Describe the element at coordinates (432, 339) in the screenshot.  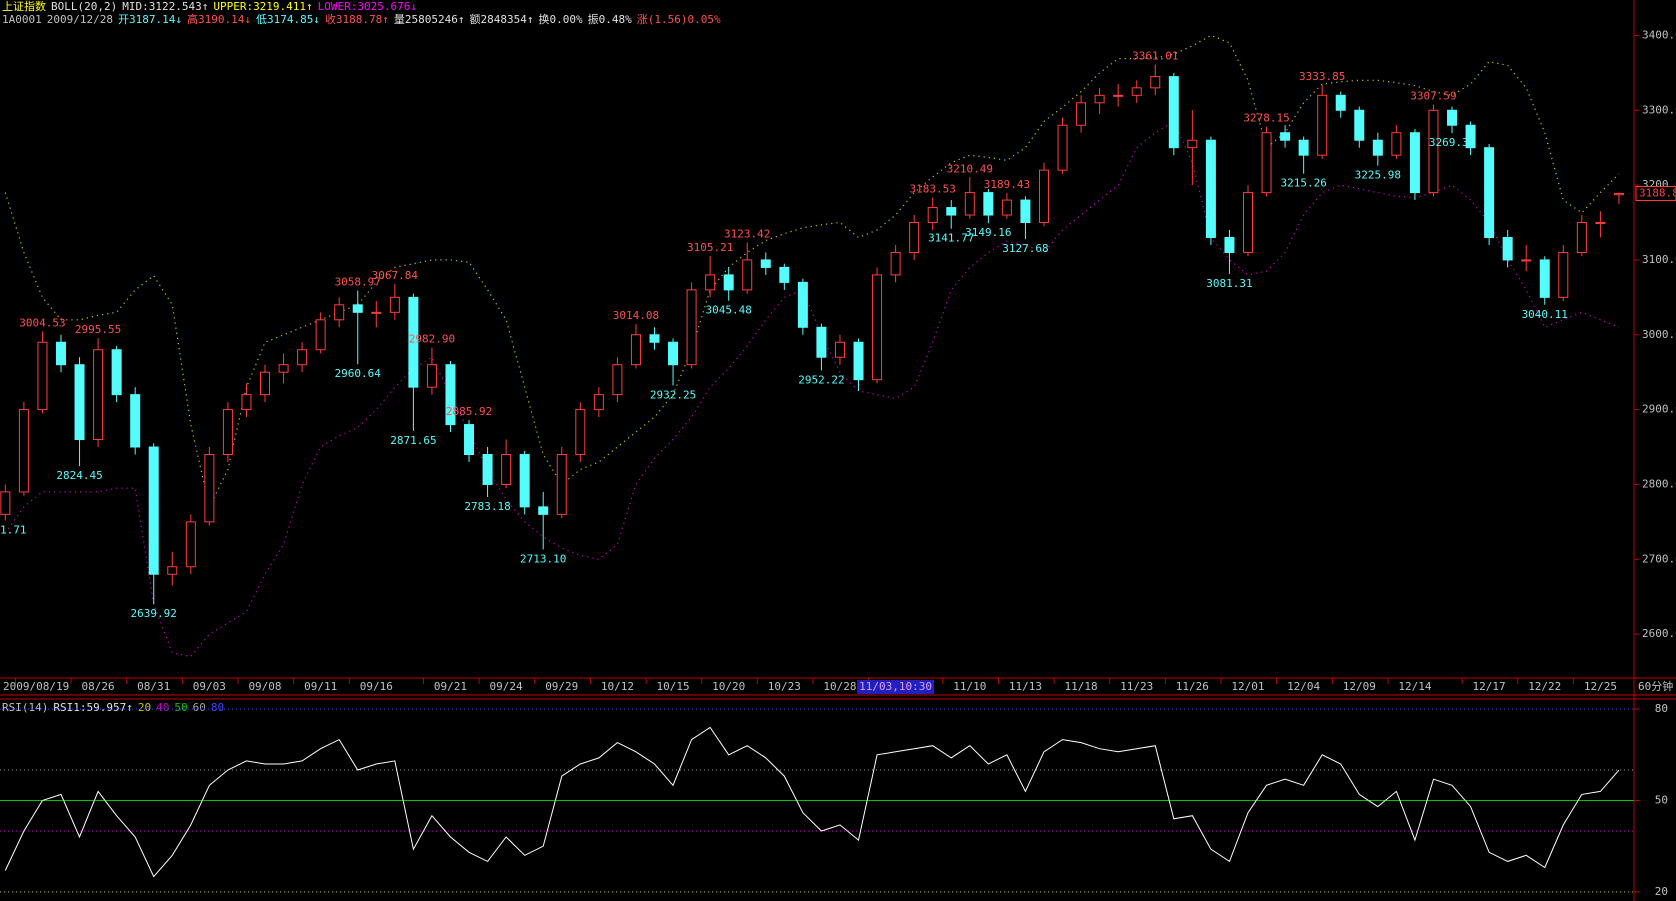
I see `high-label: 2982.90` at that location.